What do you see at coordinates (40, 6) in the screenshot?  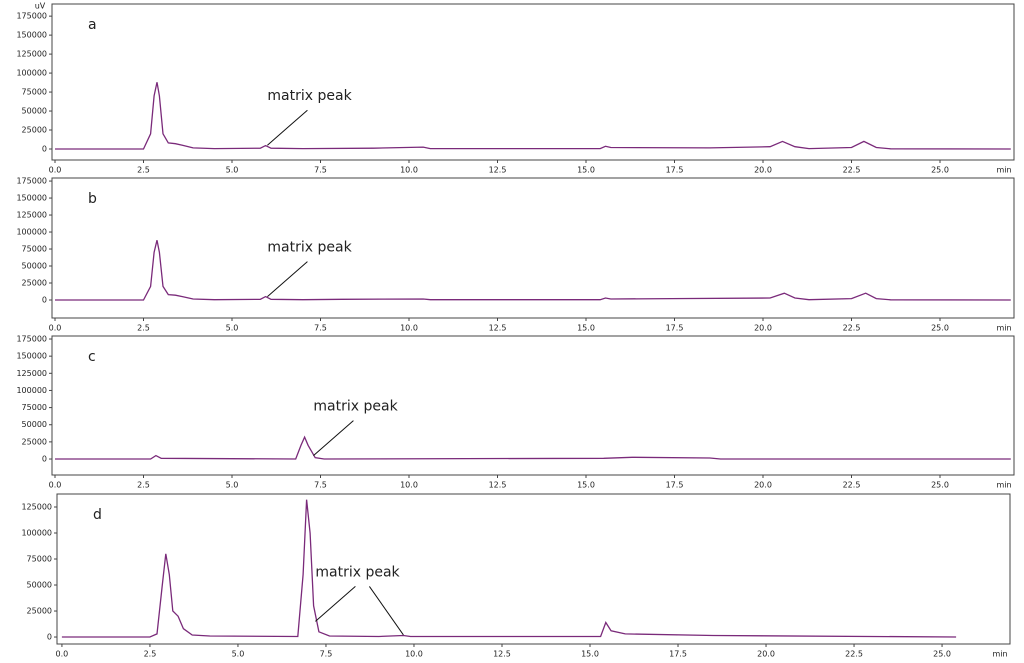 I see `y-axis-label: uV` at bounding box center [40, 6].